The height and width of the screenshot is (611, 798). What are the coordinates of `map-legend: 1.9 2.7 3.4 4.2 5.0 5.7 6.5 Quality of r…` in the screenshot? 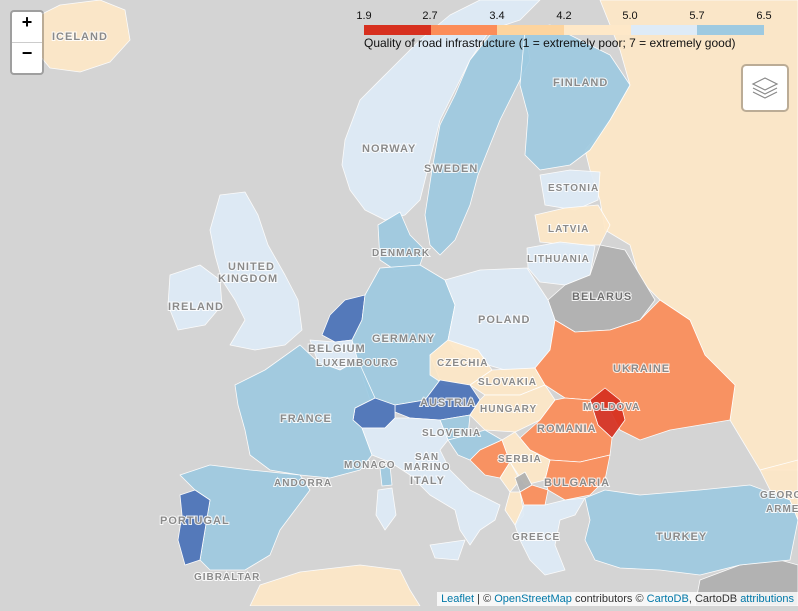 It's located at (567, 30).